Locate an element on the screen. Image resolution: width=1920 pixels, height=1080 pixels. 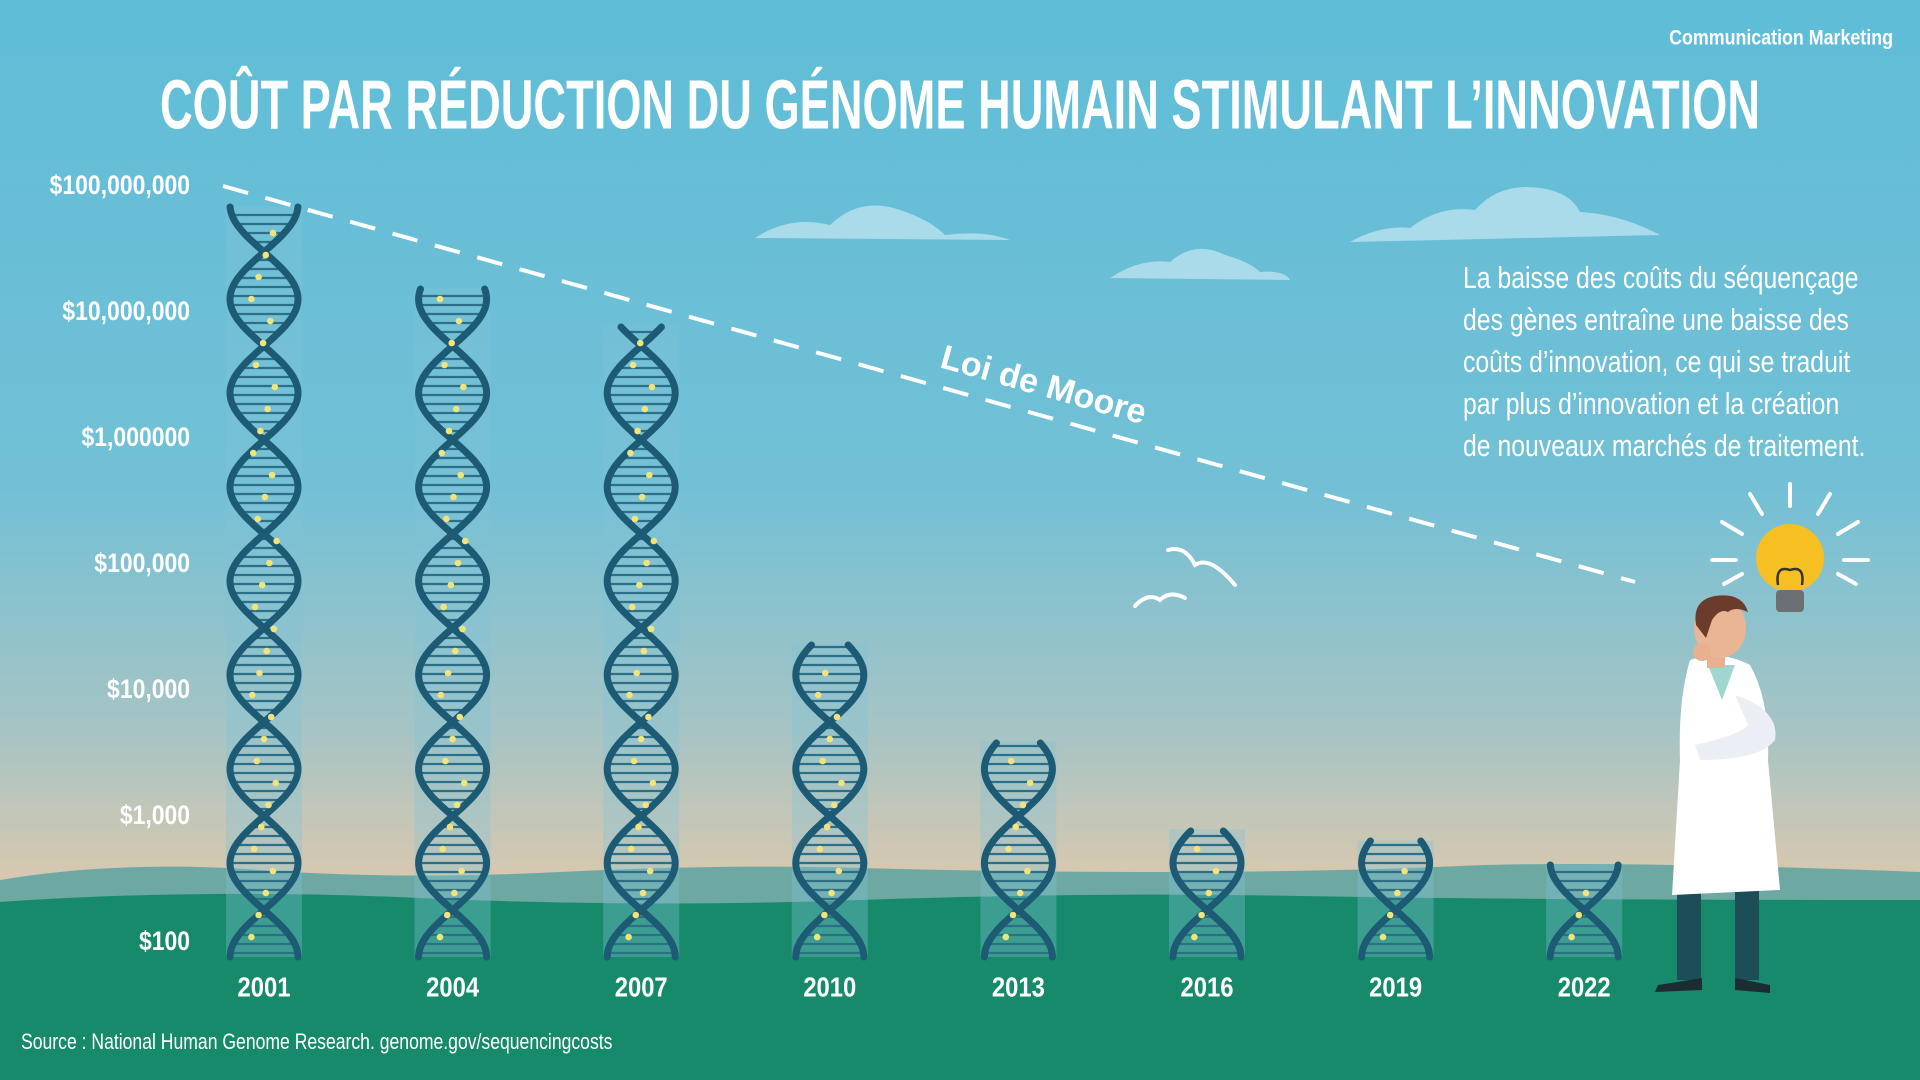
ray is located at coordinates (1847, 579).